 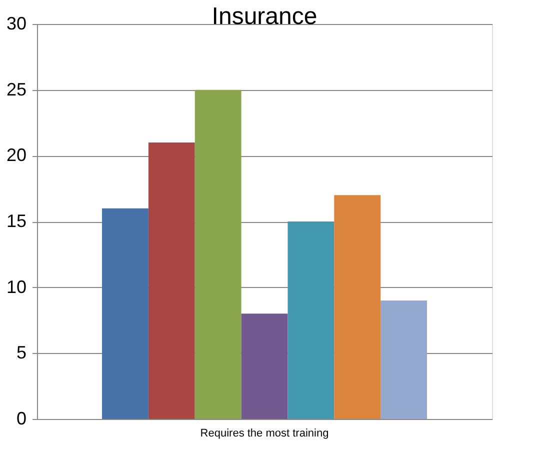 I want to click on y-tick-label: 10, so click(x=16, y=286).